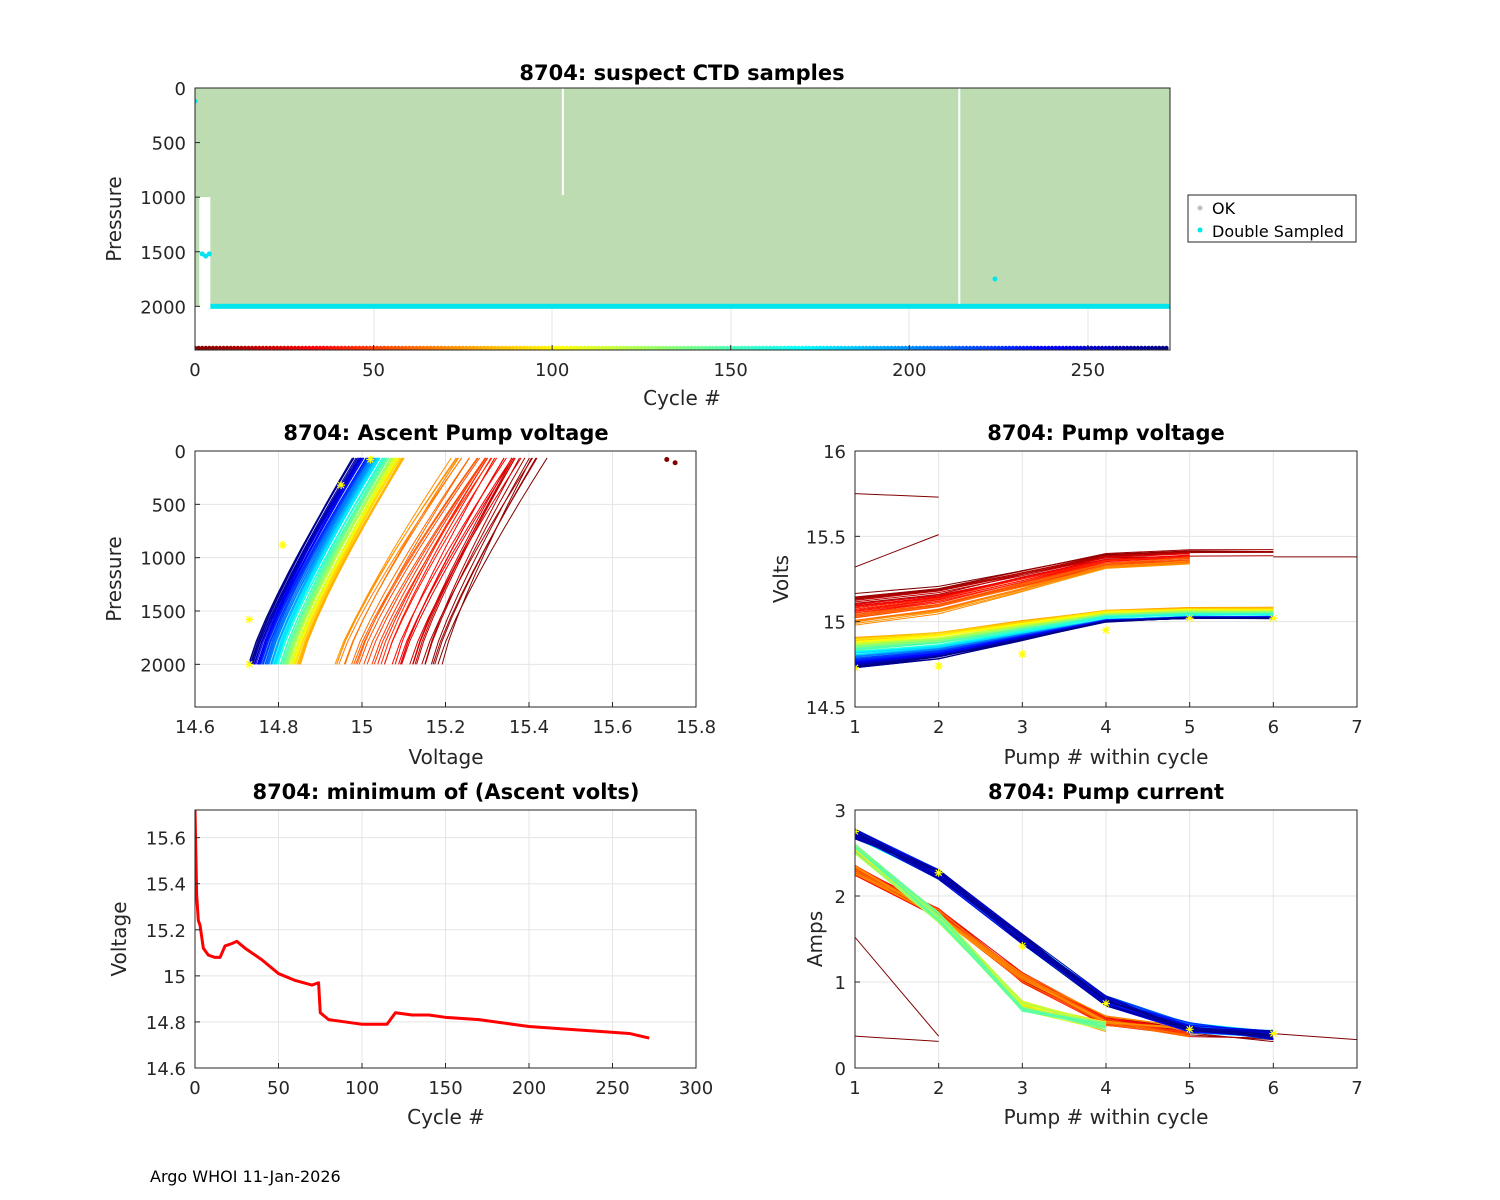  Describe the element at coordinates (909, 370) in the screenshot. I see `x-tick-label: 200` at that location.